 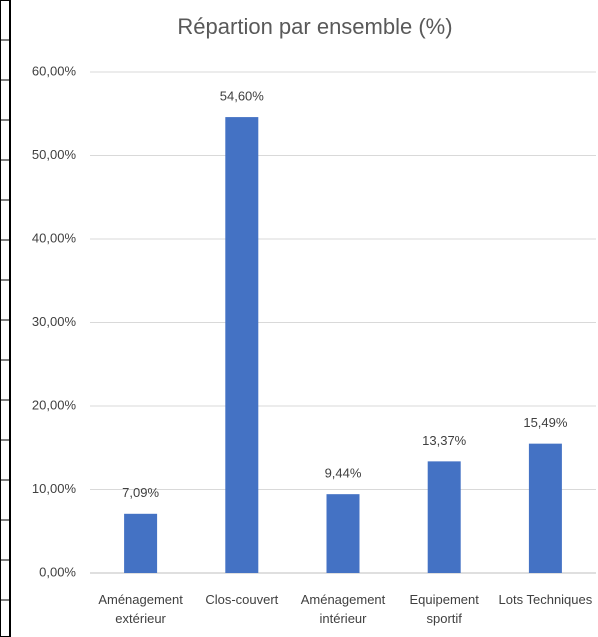 What do you see at coordinates (140, 609) in the screenshot?
I see `x-tick-label: Aménagement extérieur` at bounding box center [140, 609].